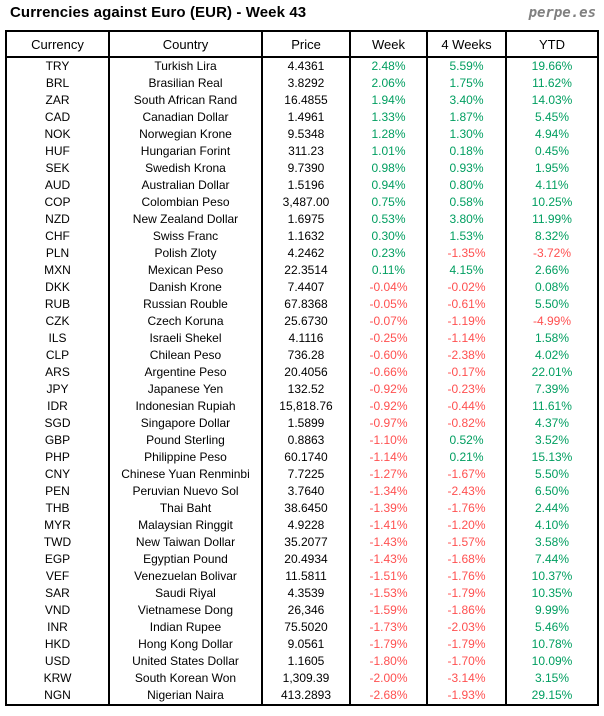  What do you see at coordinates (389, 219) in the screenshot?
I see `week-change-cell: 0.53%` at bounding box center [389, 219].